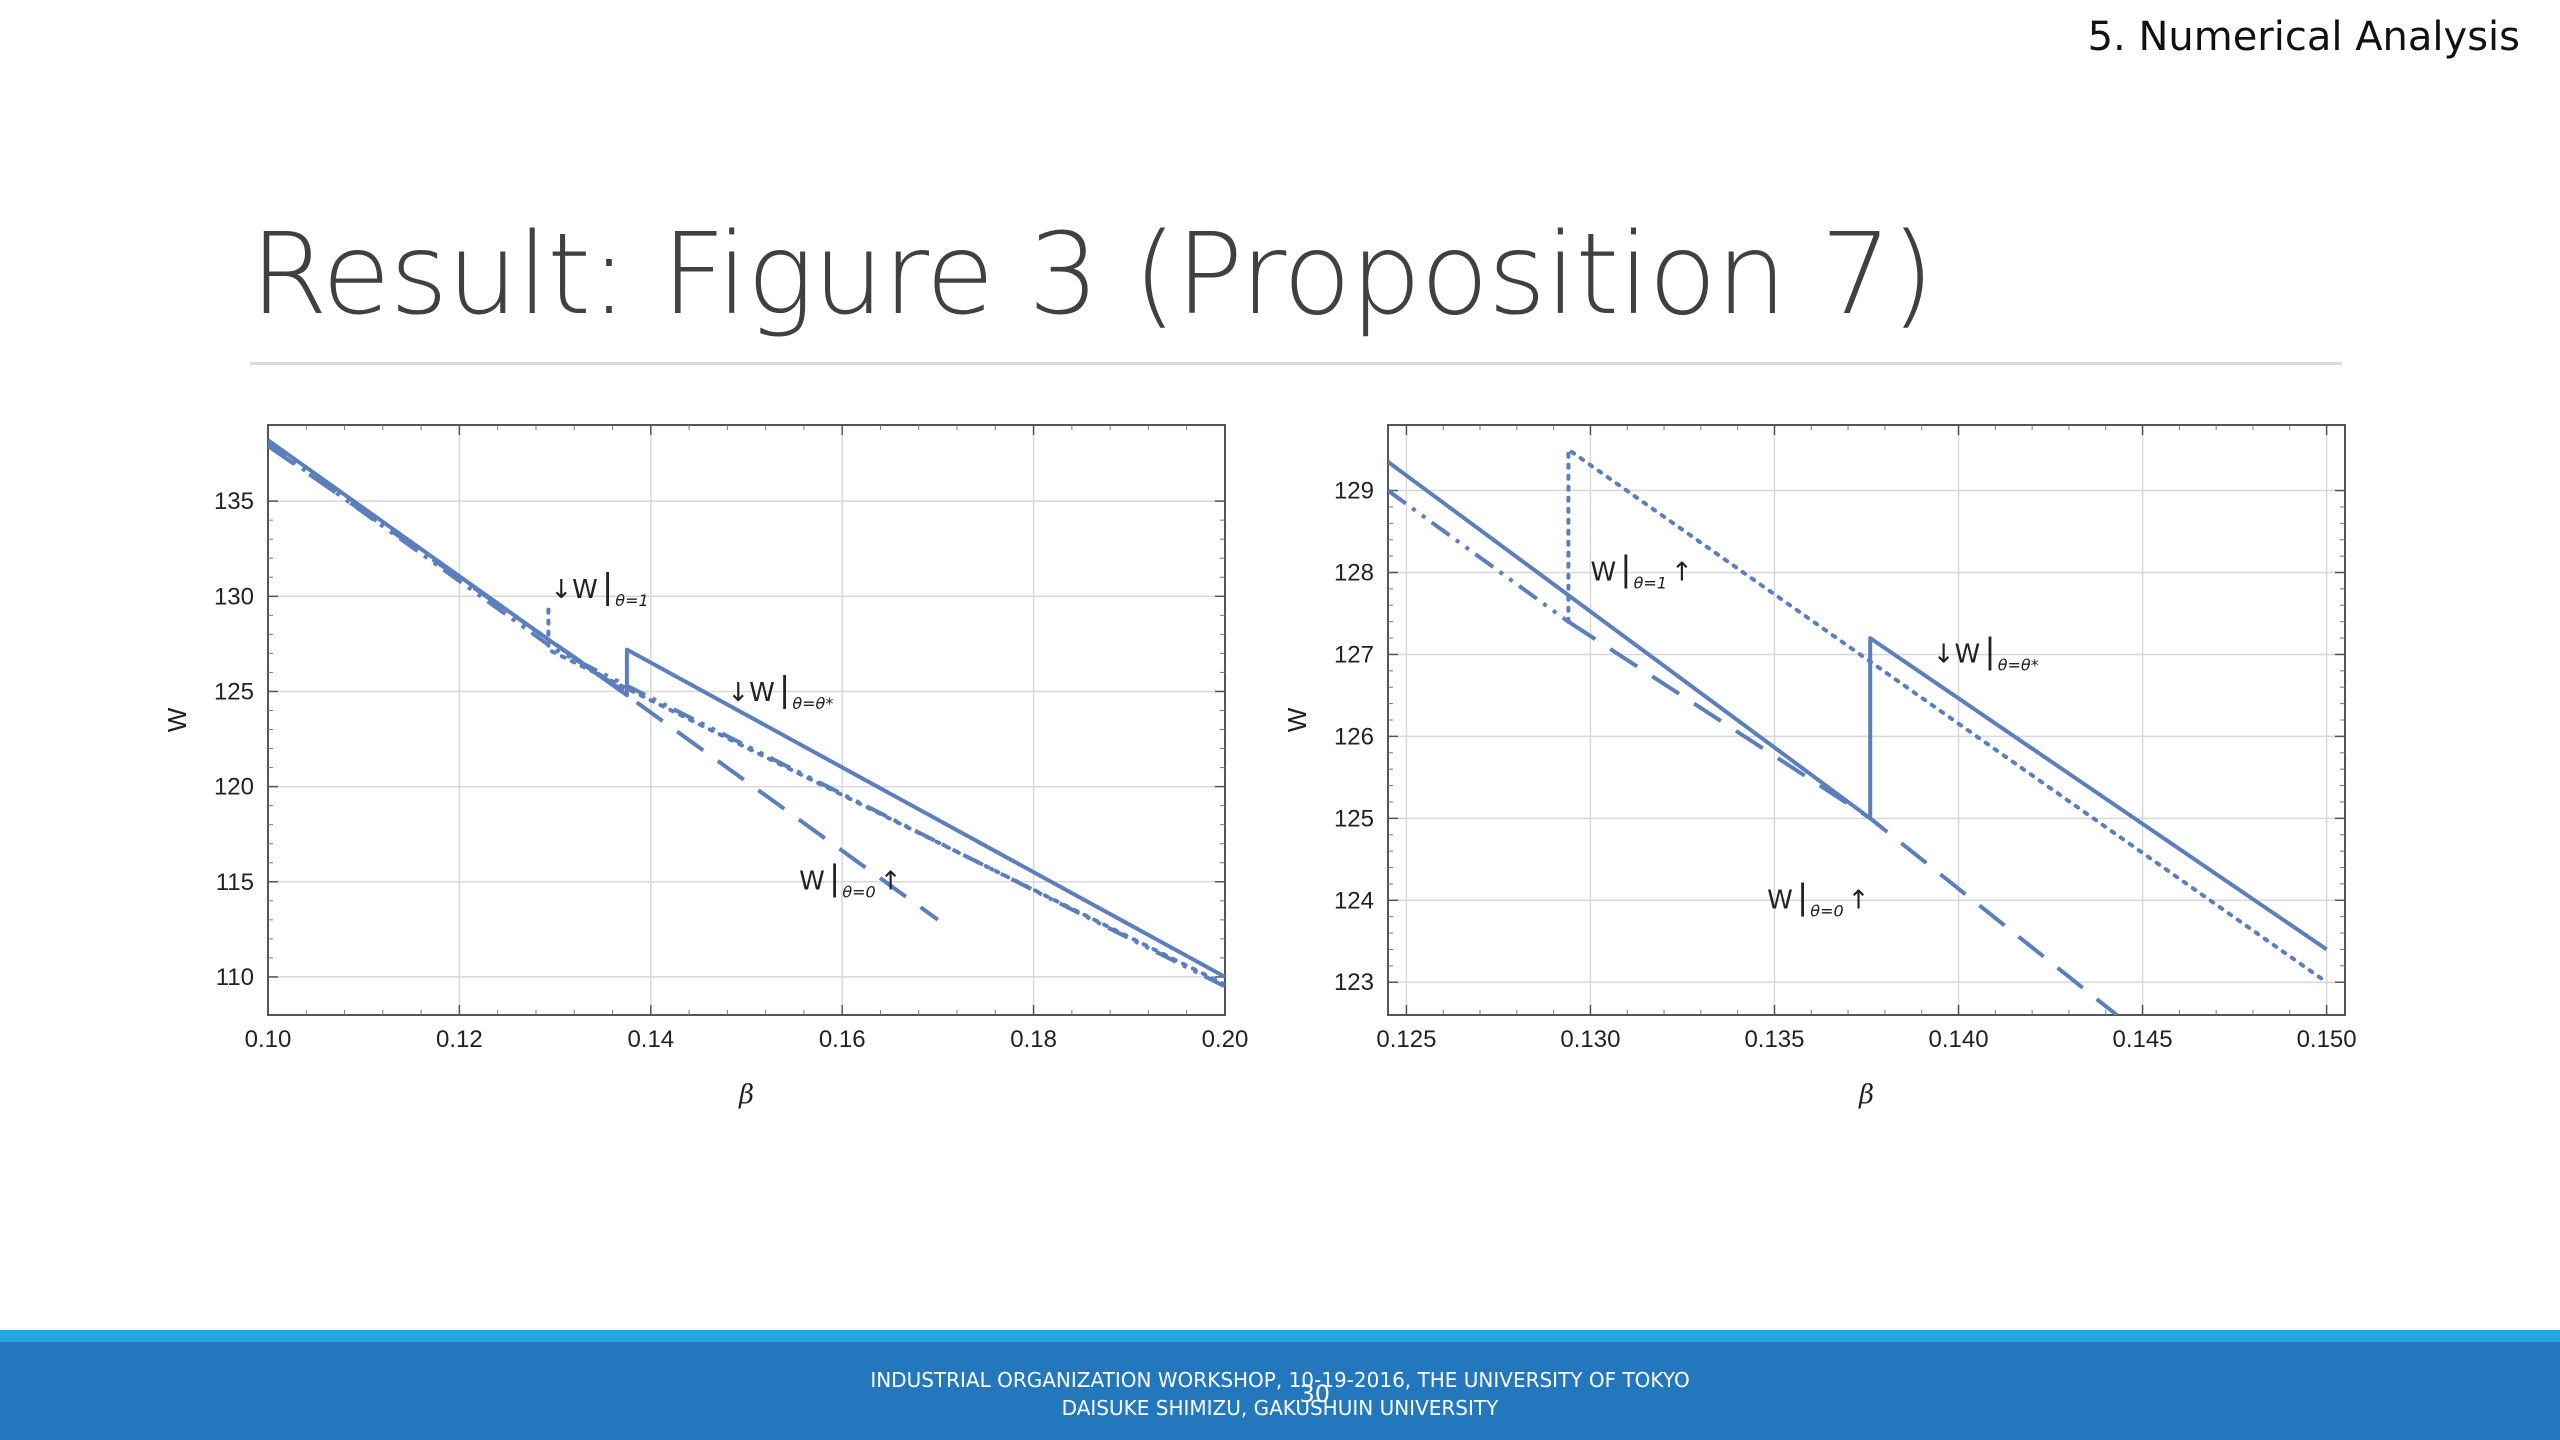 This screenshot has width=2560, height=1440. I want to click on y-tick-label: 135, so click(234, 501).